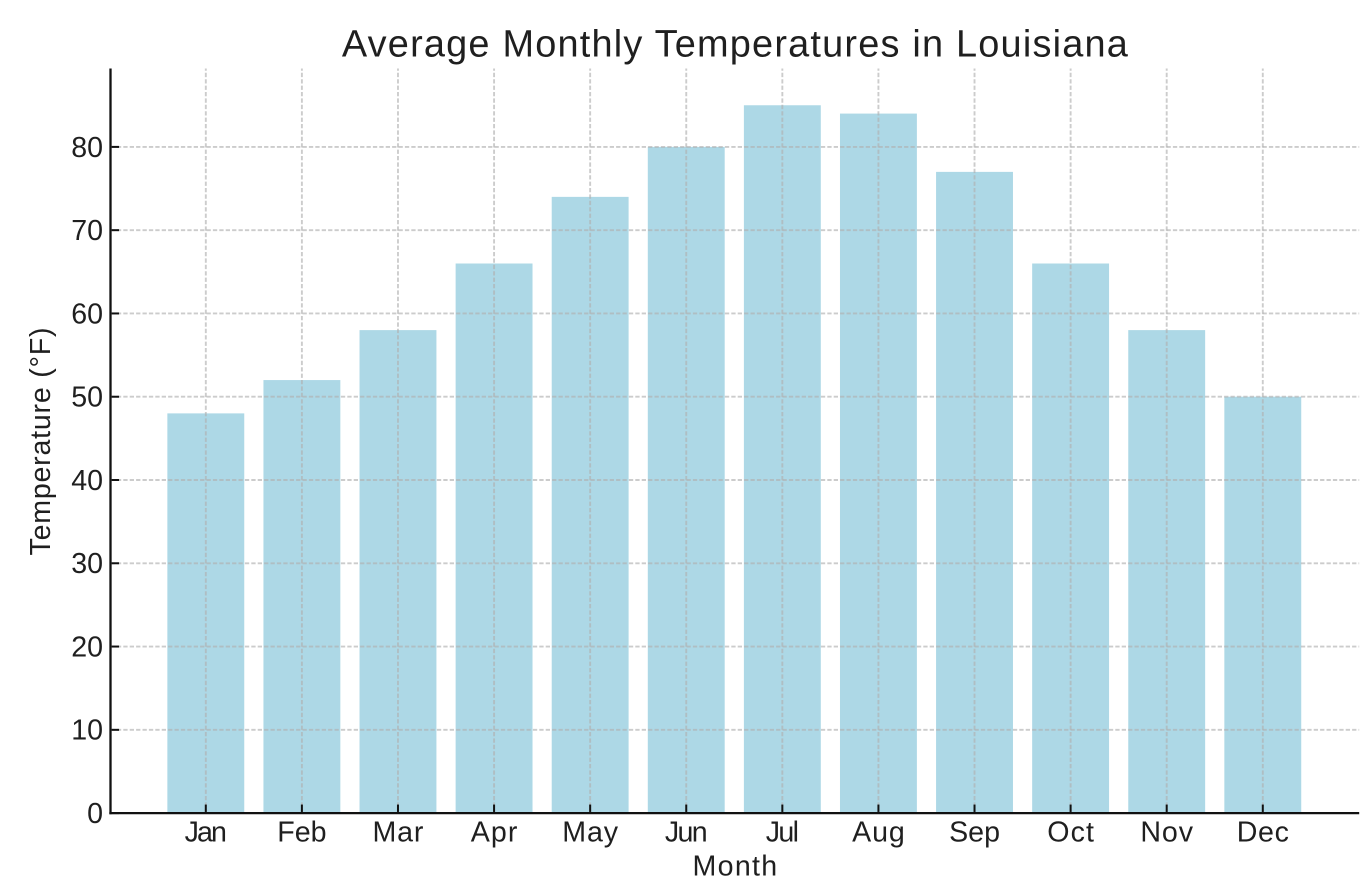  Describe the element at coordinates (974, 833) in the screenshot. I see `svg-text: Sep` at that location.